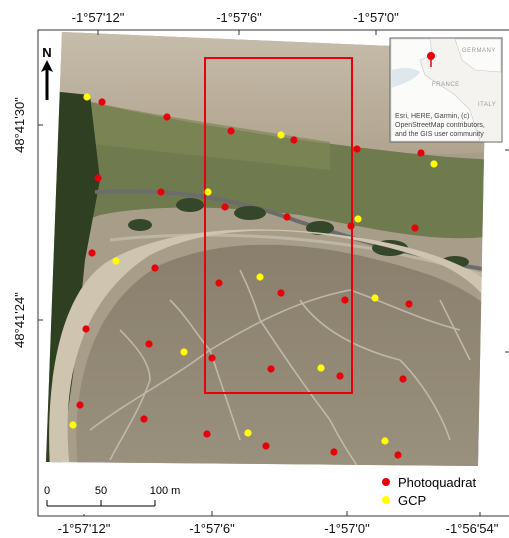  I want to click on inset-label-france: FRANCE, so click(446, 85).